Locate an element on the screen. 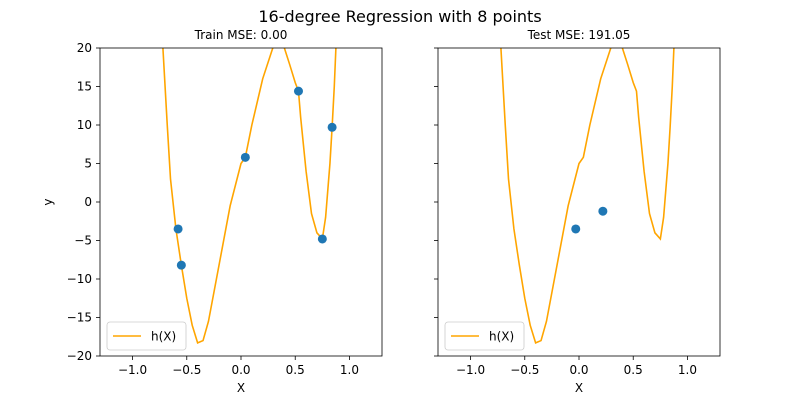 The width and height of the screenshot is (800, 400). y-axis-label: y is located at coordinates (48, 201).